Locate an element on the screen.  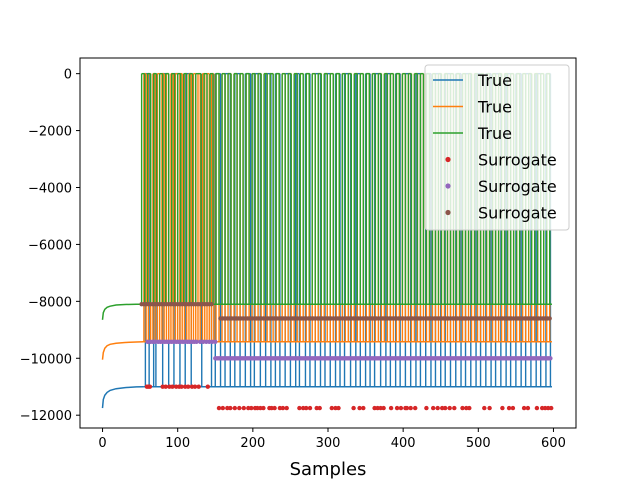
y-axis: 0 −2000 −4000 −6000 −8000 −10000 −12000 is located at coordinates (50, 246).